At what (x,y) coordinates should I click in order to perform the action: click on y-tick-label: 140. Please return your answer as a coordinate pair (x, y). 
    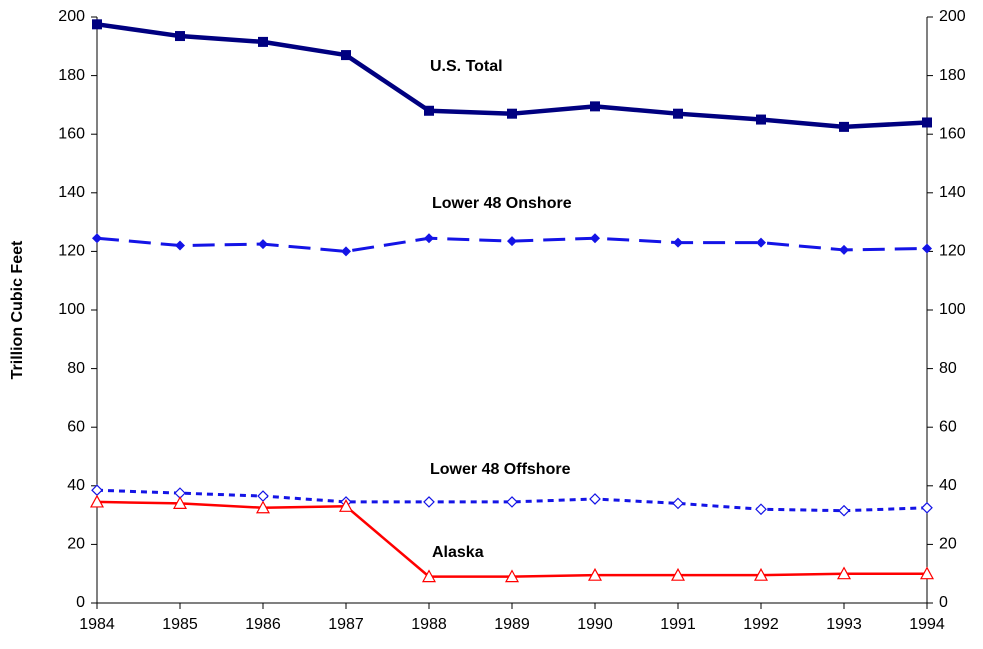
    Looking at the image, I should click on (71, 192).